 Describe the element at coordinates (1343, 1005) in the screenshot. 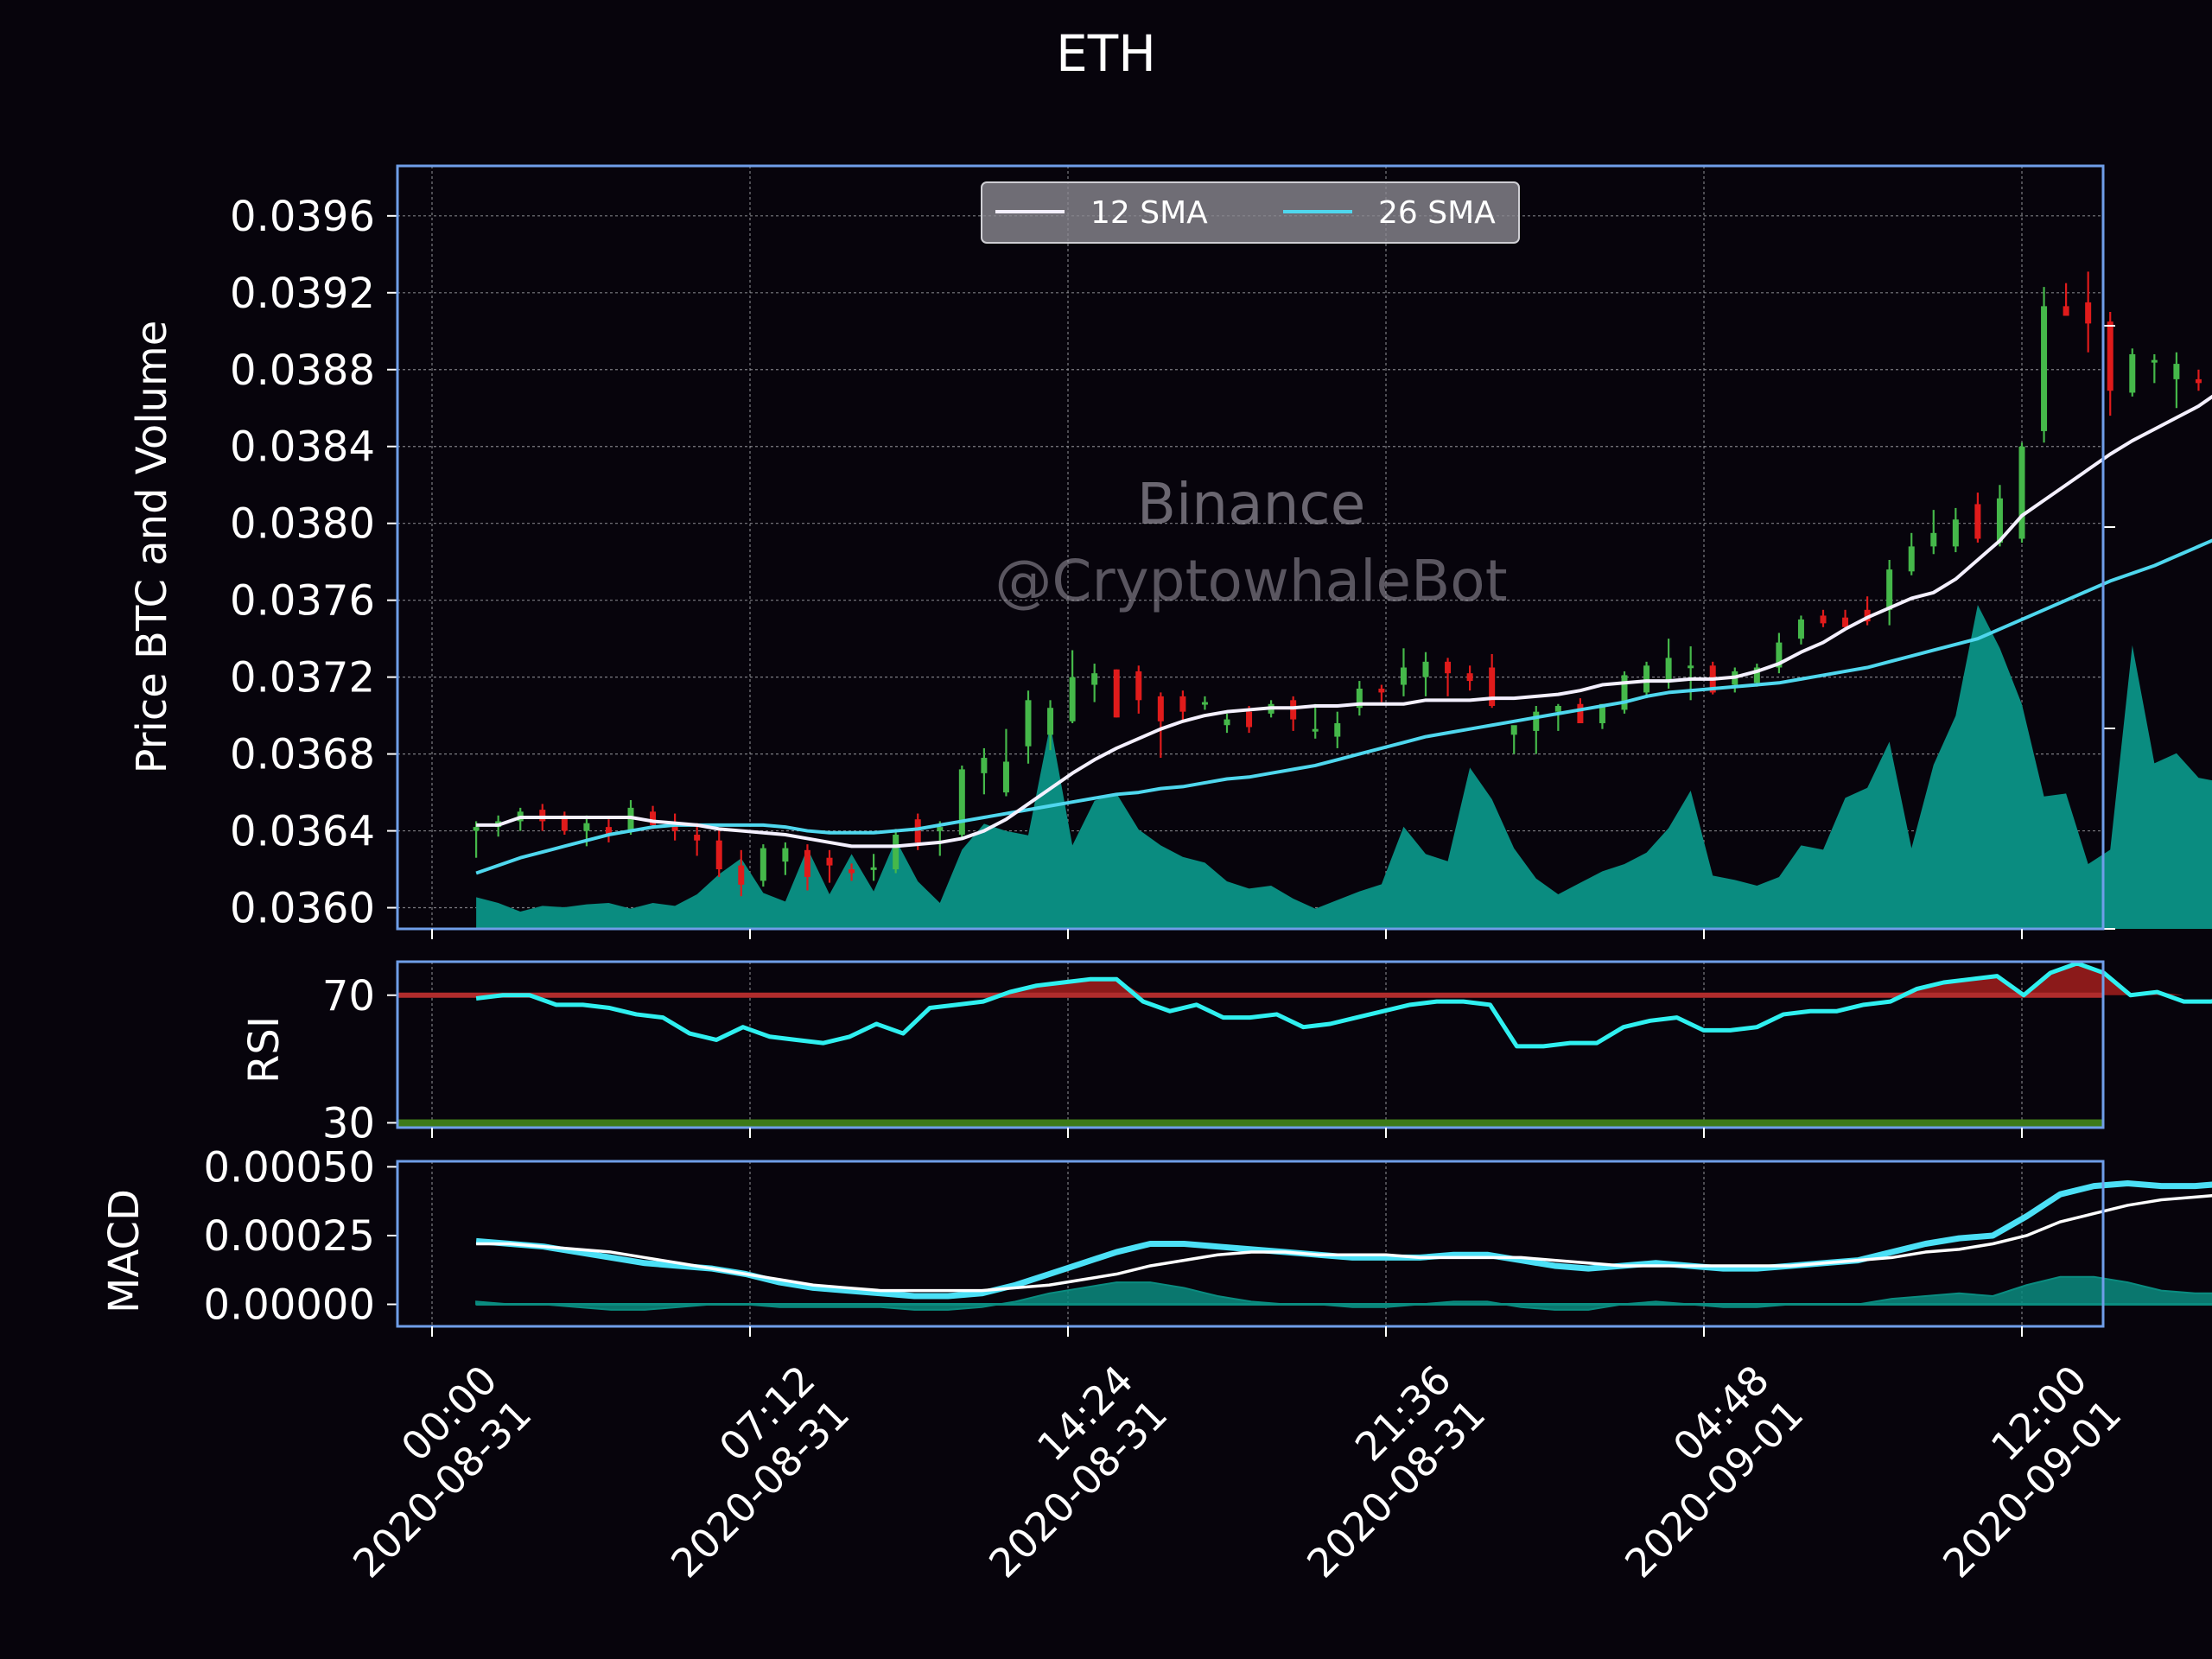

I see `rsi-line` at that location.